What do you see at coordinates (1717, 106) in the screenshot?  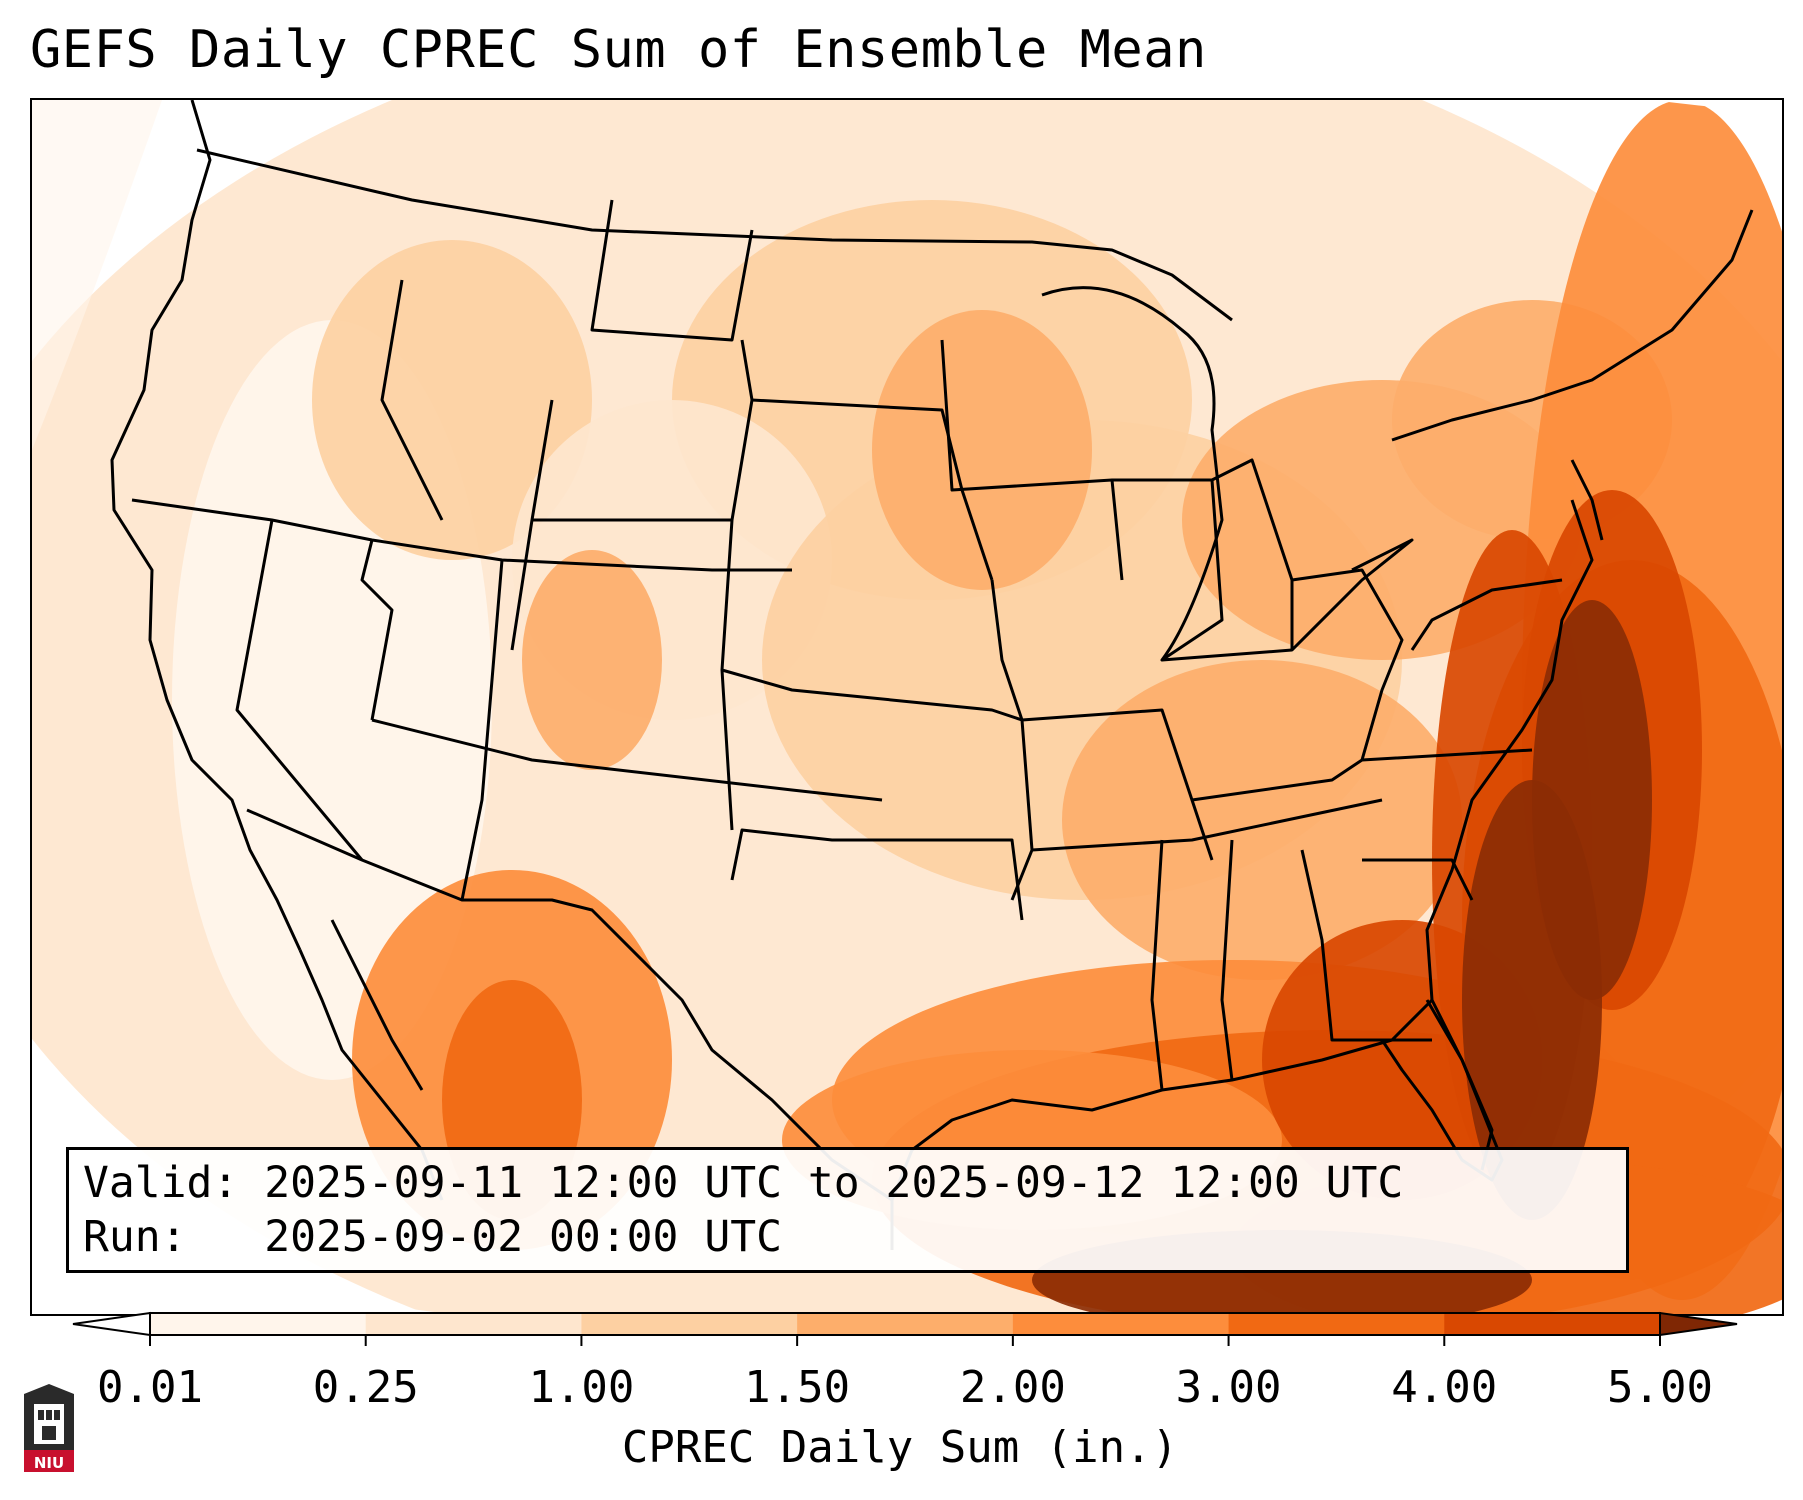 I see `domain-corner-right` at bounding box center [1717, 106].